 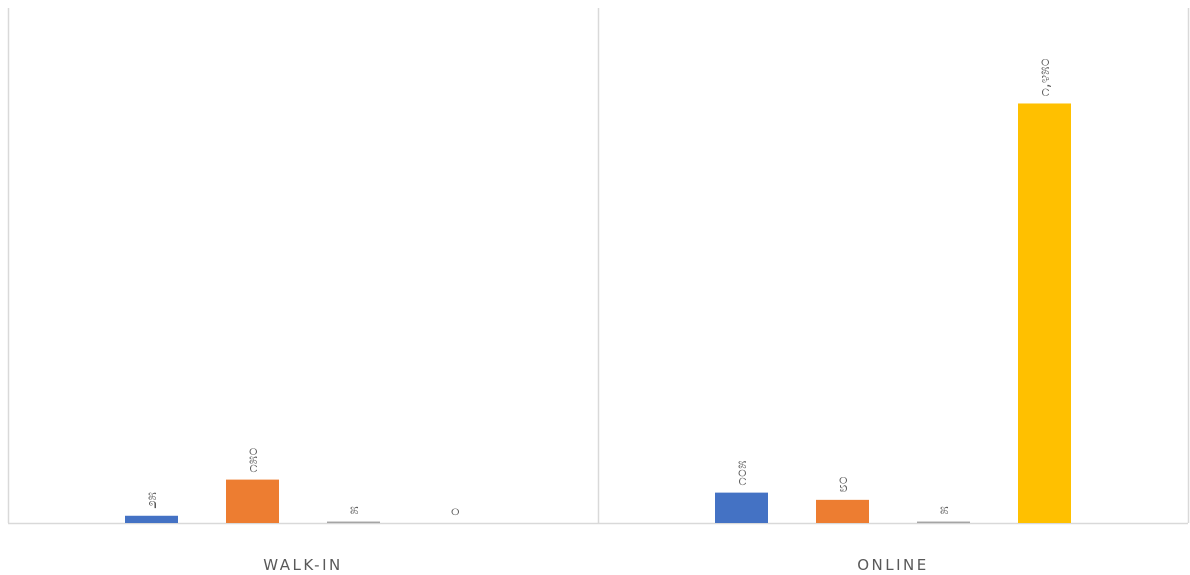 I want to click on data-label-walk-in-series-4: ೦, so click(x=454, y=512).